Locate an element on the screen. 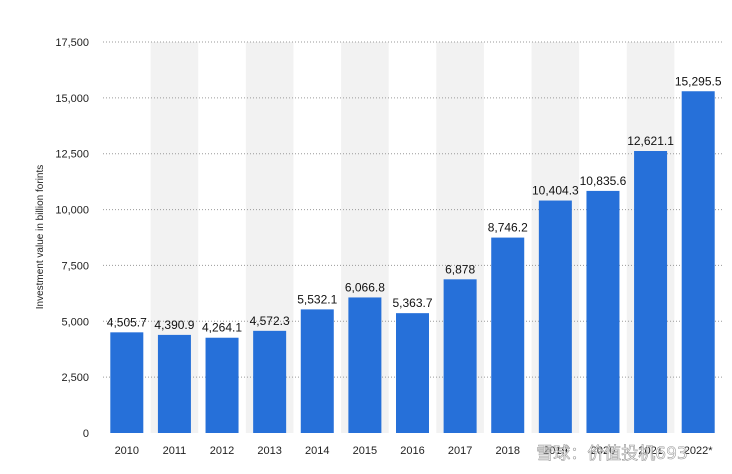  bar-2019 is located at coordinates (555, 316).